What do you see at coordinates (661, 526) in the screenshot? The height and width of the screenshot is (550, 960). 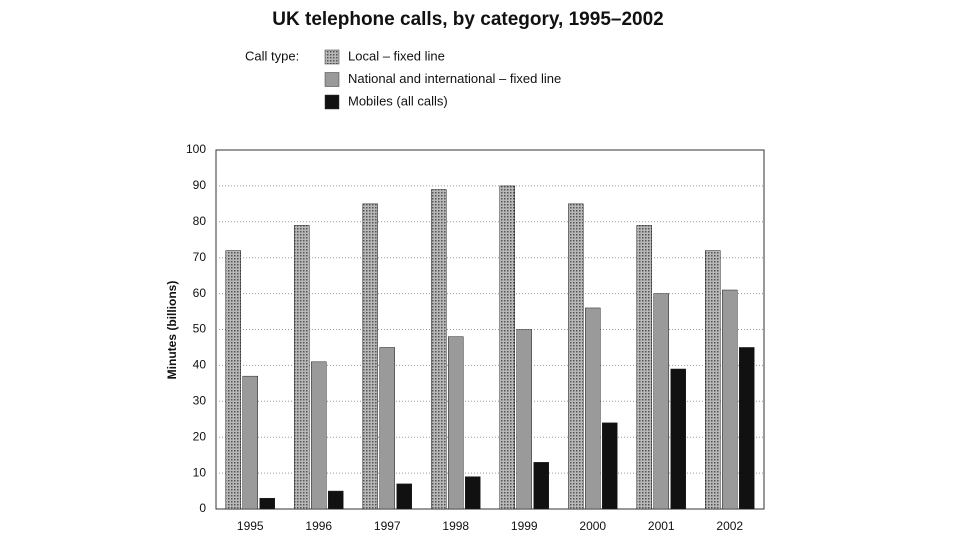 I see `x-tick-label: 2001` at bounding box center [661, 526].